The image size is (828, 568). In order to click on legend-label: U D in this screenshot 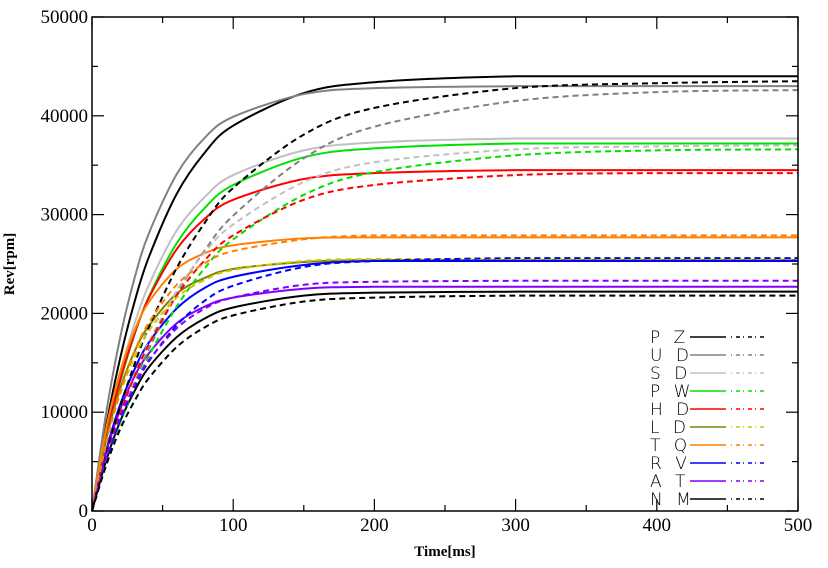, I will do `click(671, 356)`.